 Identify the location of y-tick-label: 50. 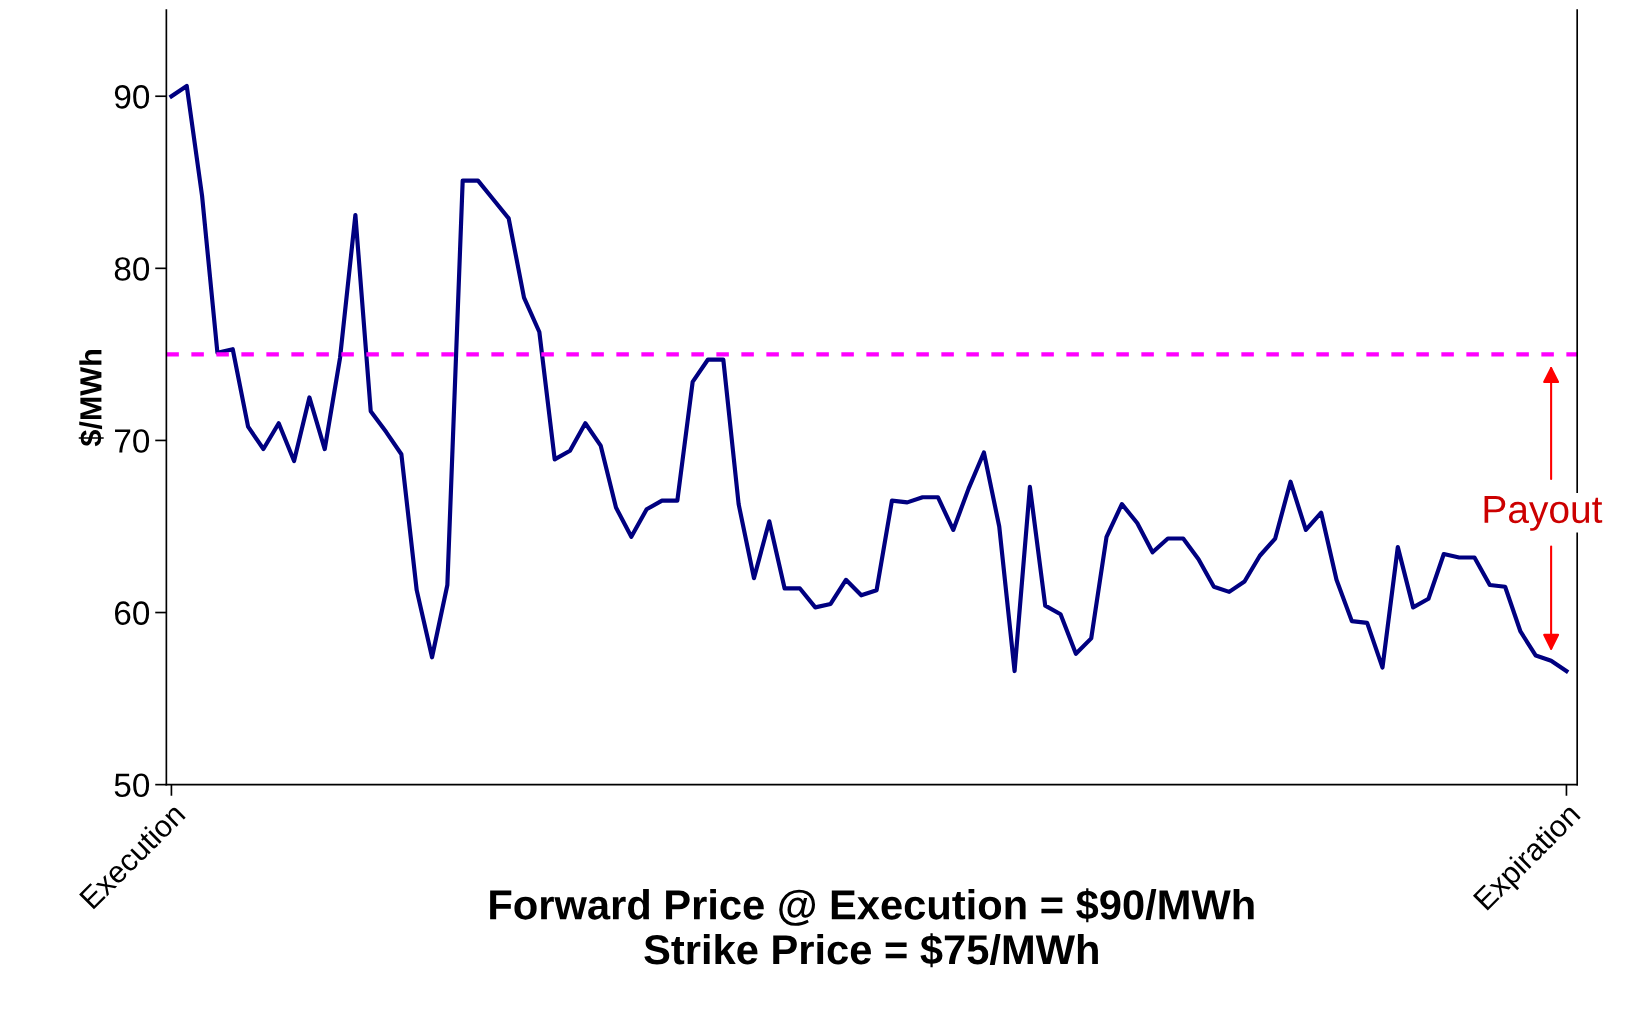
(132, 785).